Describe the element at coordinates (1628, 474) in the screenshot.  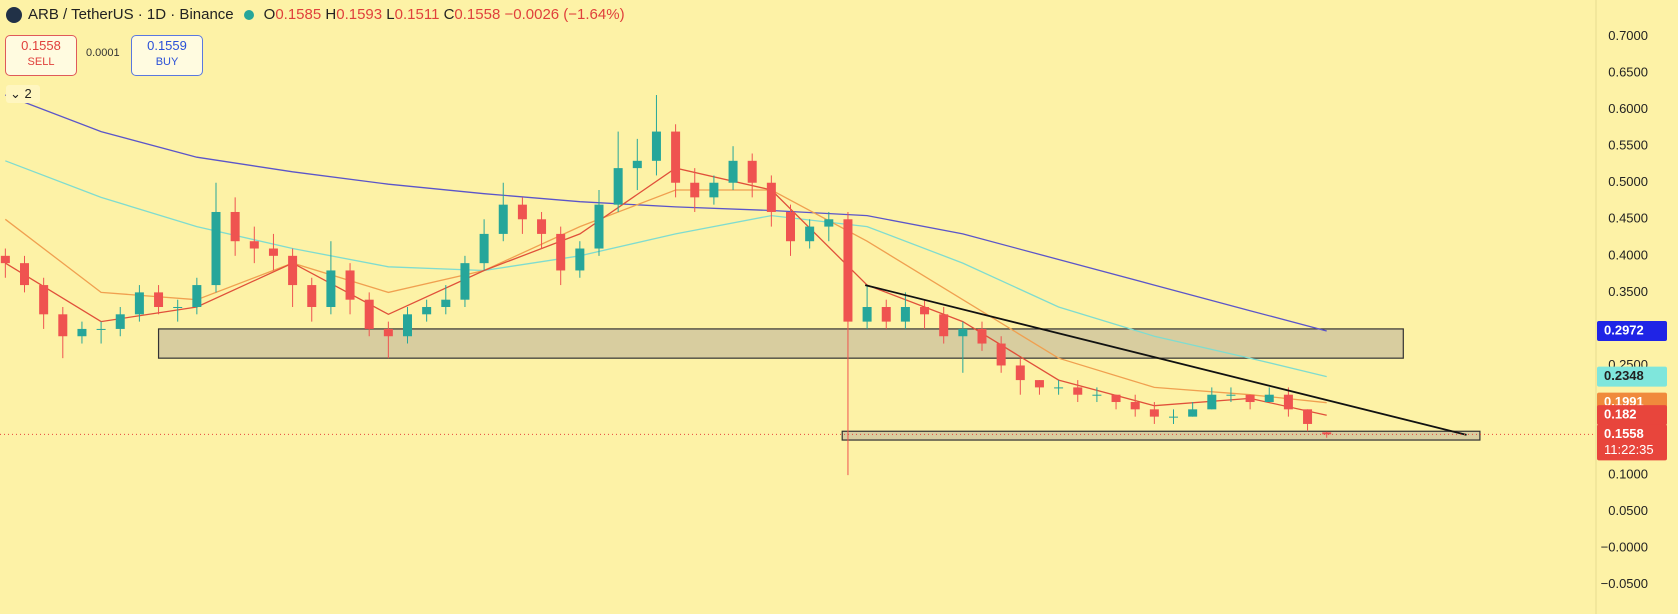
I see `y-tick-label: 0.1000` at that location.